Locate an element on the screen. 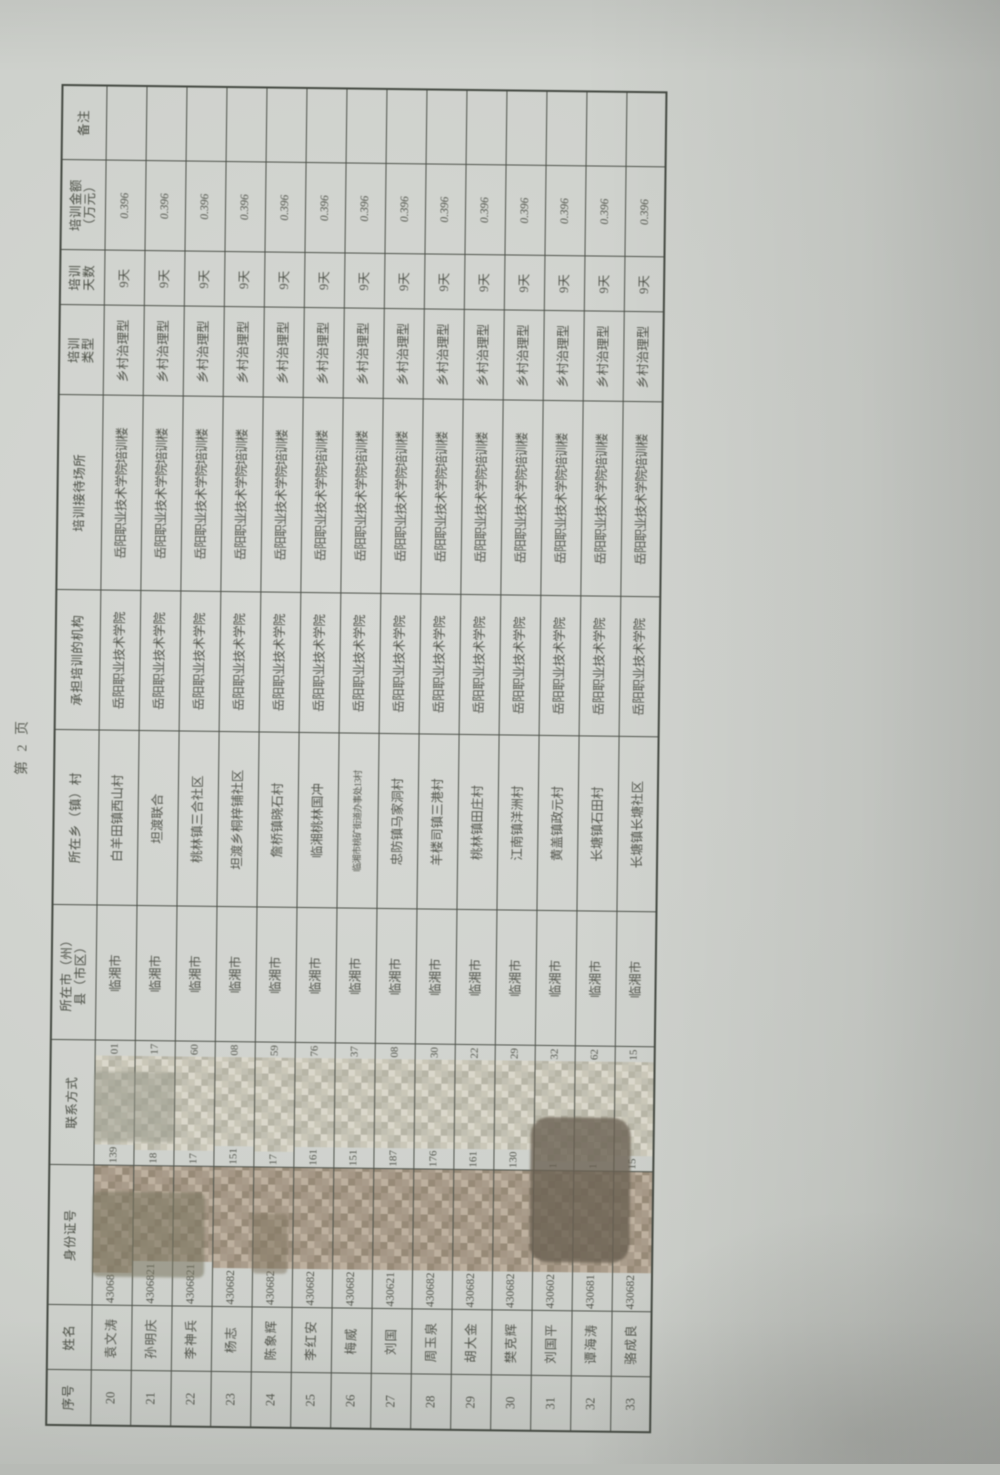 The height and width of the screenshot is (1475, 1000). cell-name: 孙明庆 is located at coordinates (151, 1338).